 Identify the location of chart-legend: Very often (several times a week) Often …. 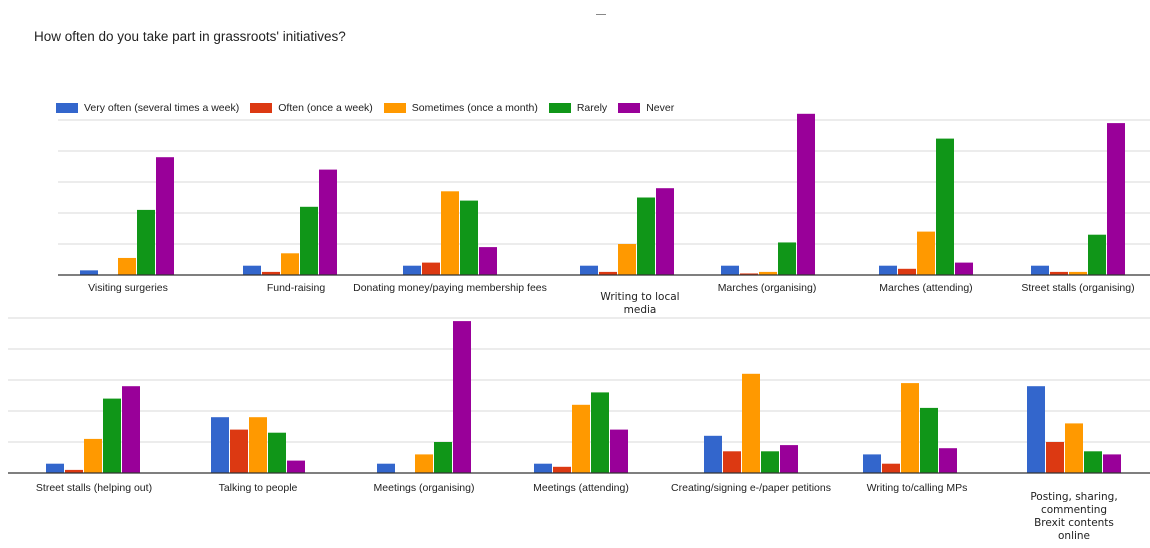
(370, 108).